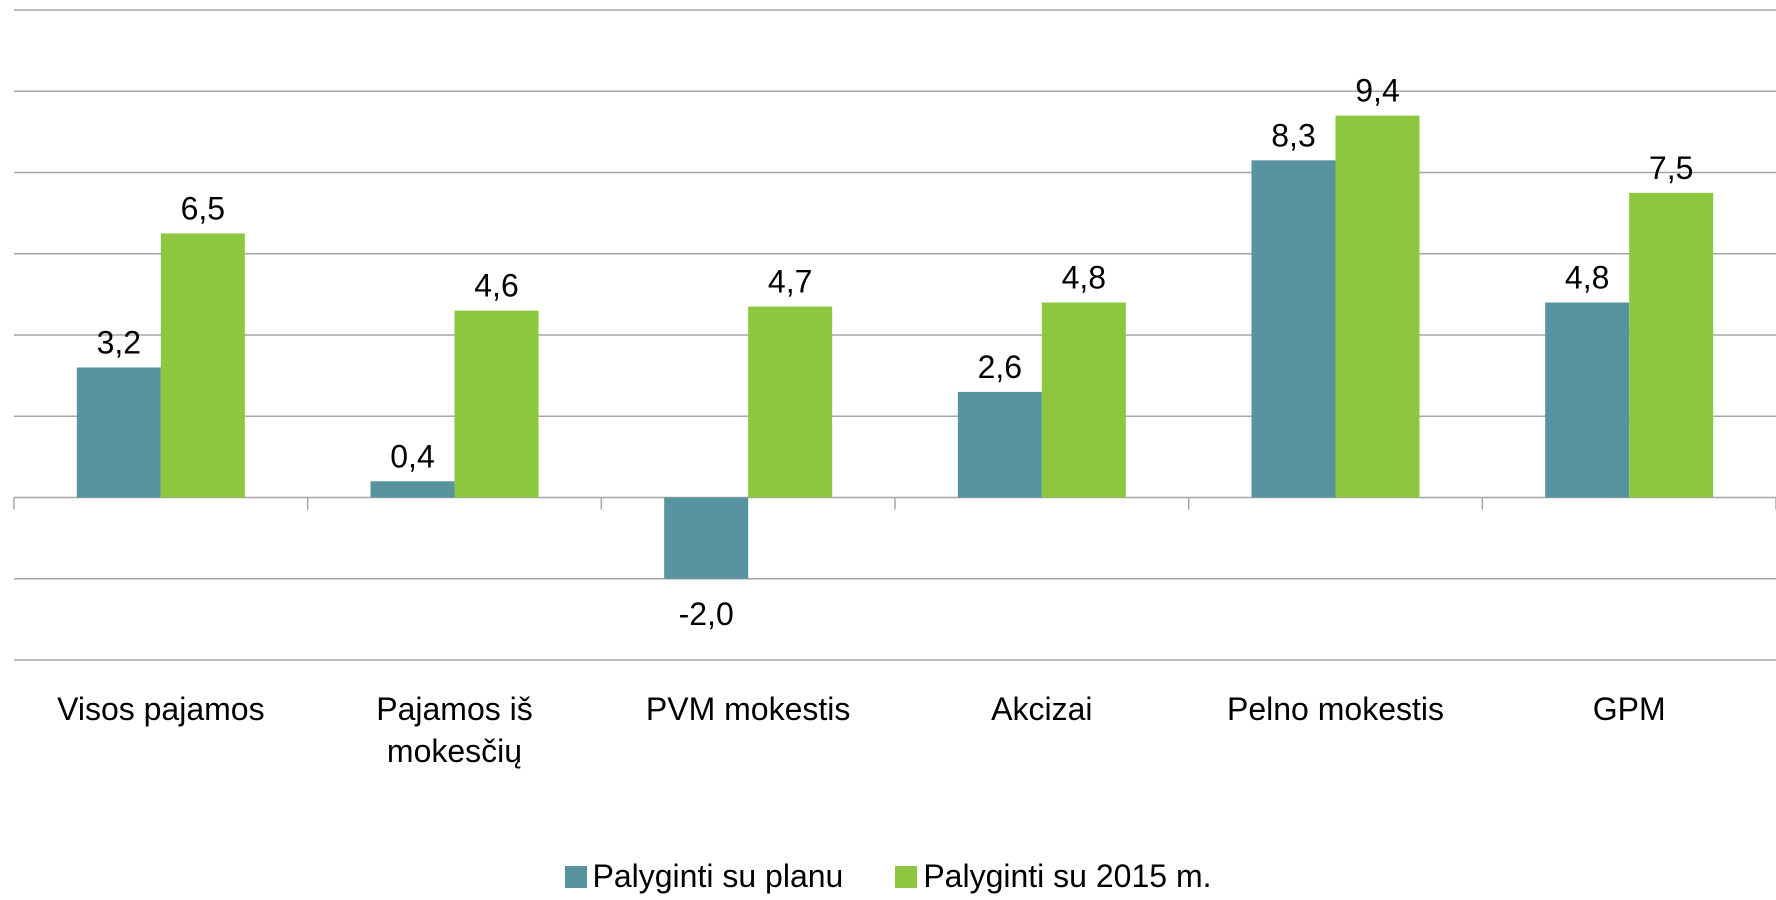 This screenshot has height=900, width=1776. Describe the element at coordinates (1335, 709) in the screenshot. I see `x-tick-label: Pelno mokestis` at that location.